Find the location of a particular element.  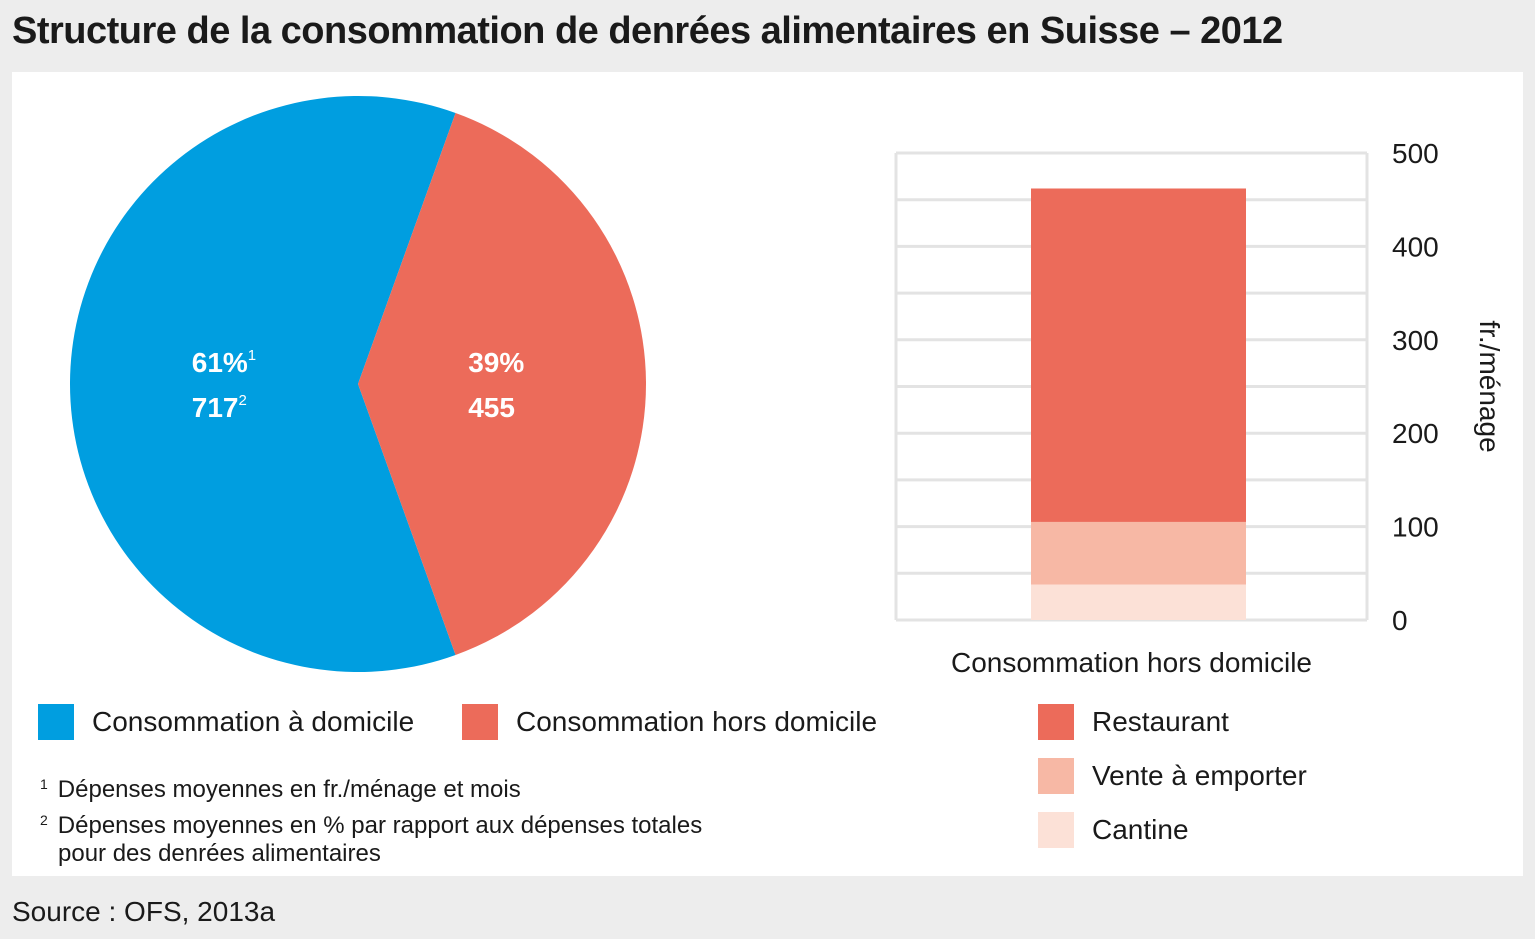

legend-item-domicile: Consommation à domicile is located at coordinates (226, 722).